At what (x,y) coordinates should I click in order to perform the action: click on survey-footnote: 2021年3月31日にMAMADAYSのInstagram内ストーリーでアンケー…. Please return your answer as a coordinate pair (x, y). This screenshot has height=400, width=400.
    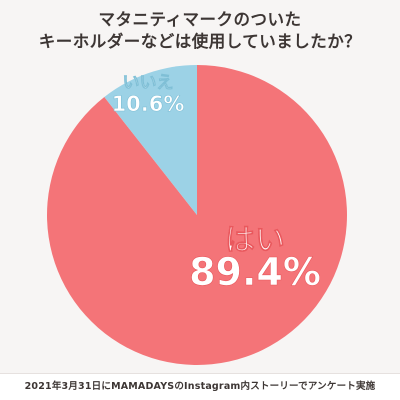
    Looking at the image, I should click on (200, 386).